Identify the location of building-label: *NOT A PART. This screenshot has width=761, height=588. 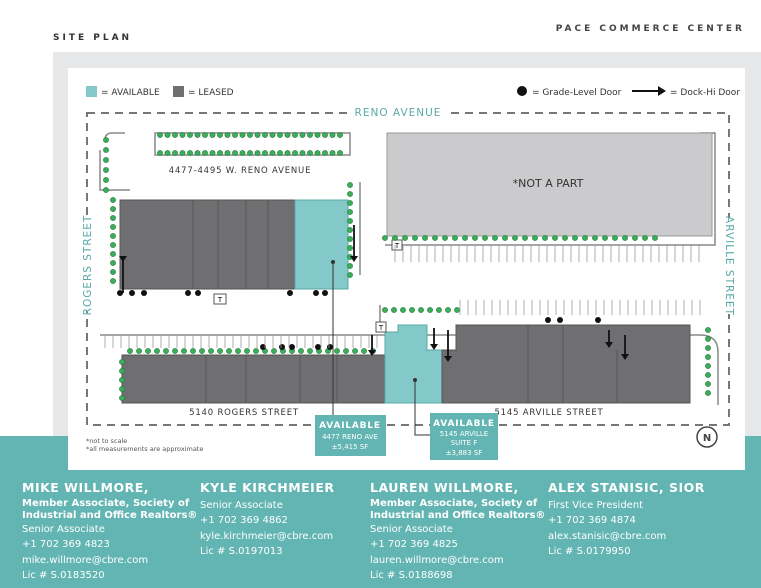
(548, 183).